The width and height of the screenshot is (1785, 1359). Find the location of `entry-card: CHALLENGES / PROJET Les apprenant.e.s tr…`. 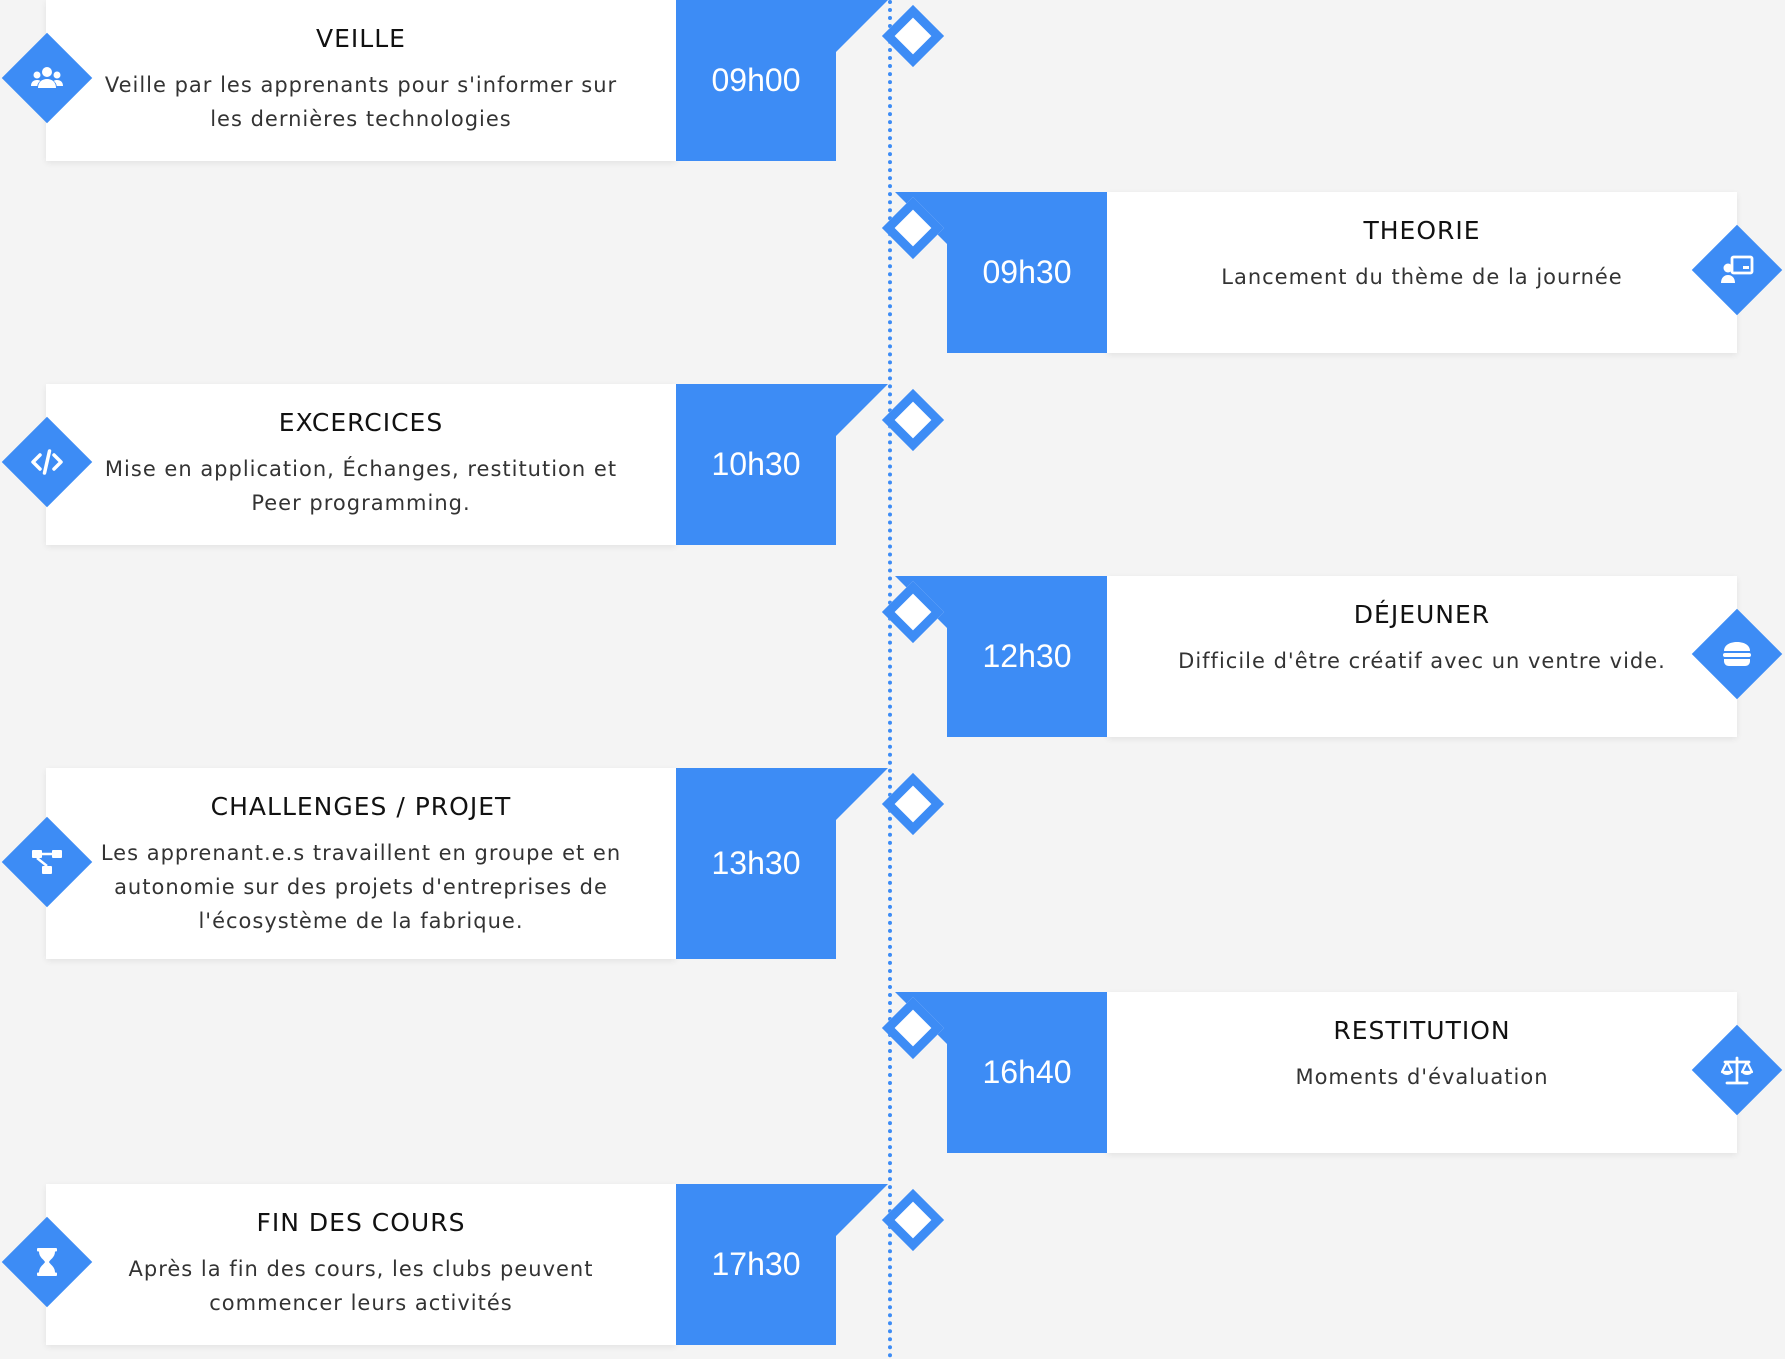

entry-card: CHALLENGES / PROJET Les apprenant.e.s tr… is located at coordinates (361, 863).